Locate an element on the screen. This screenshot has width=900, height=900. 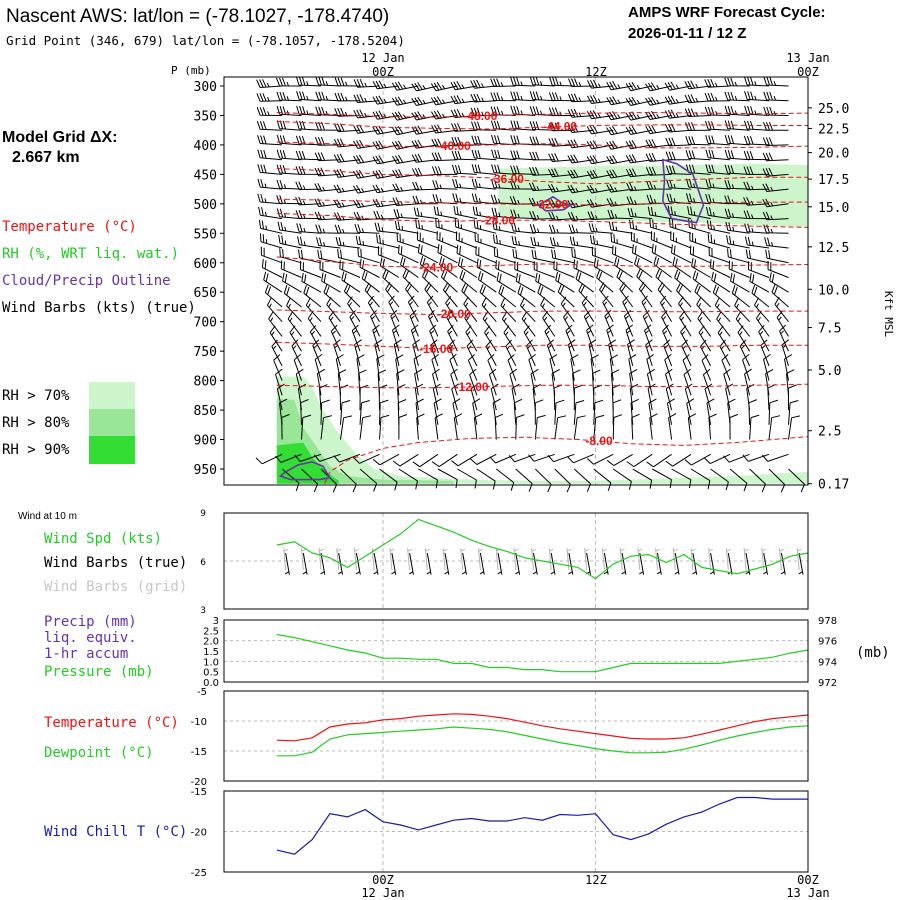
upper-wind-barb-656-shape is located at coordinates (438, 426).